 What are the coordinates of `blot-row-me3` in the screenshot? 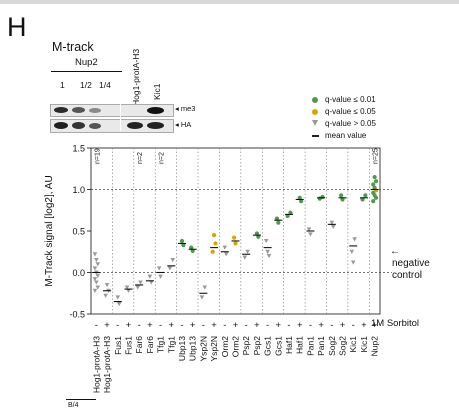 It's located at (112, 110).